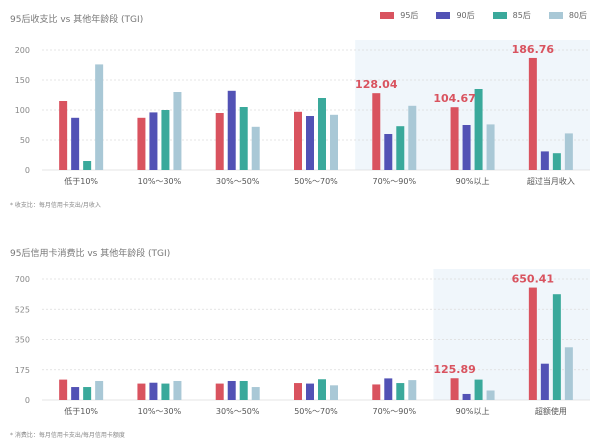 The image size is (597, 448). Describe the element at coordinates (67, 435) in the screenshot. I see `chart2-note: * 消费比：每月信用卡支出/每月信用卡额度` at that location.